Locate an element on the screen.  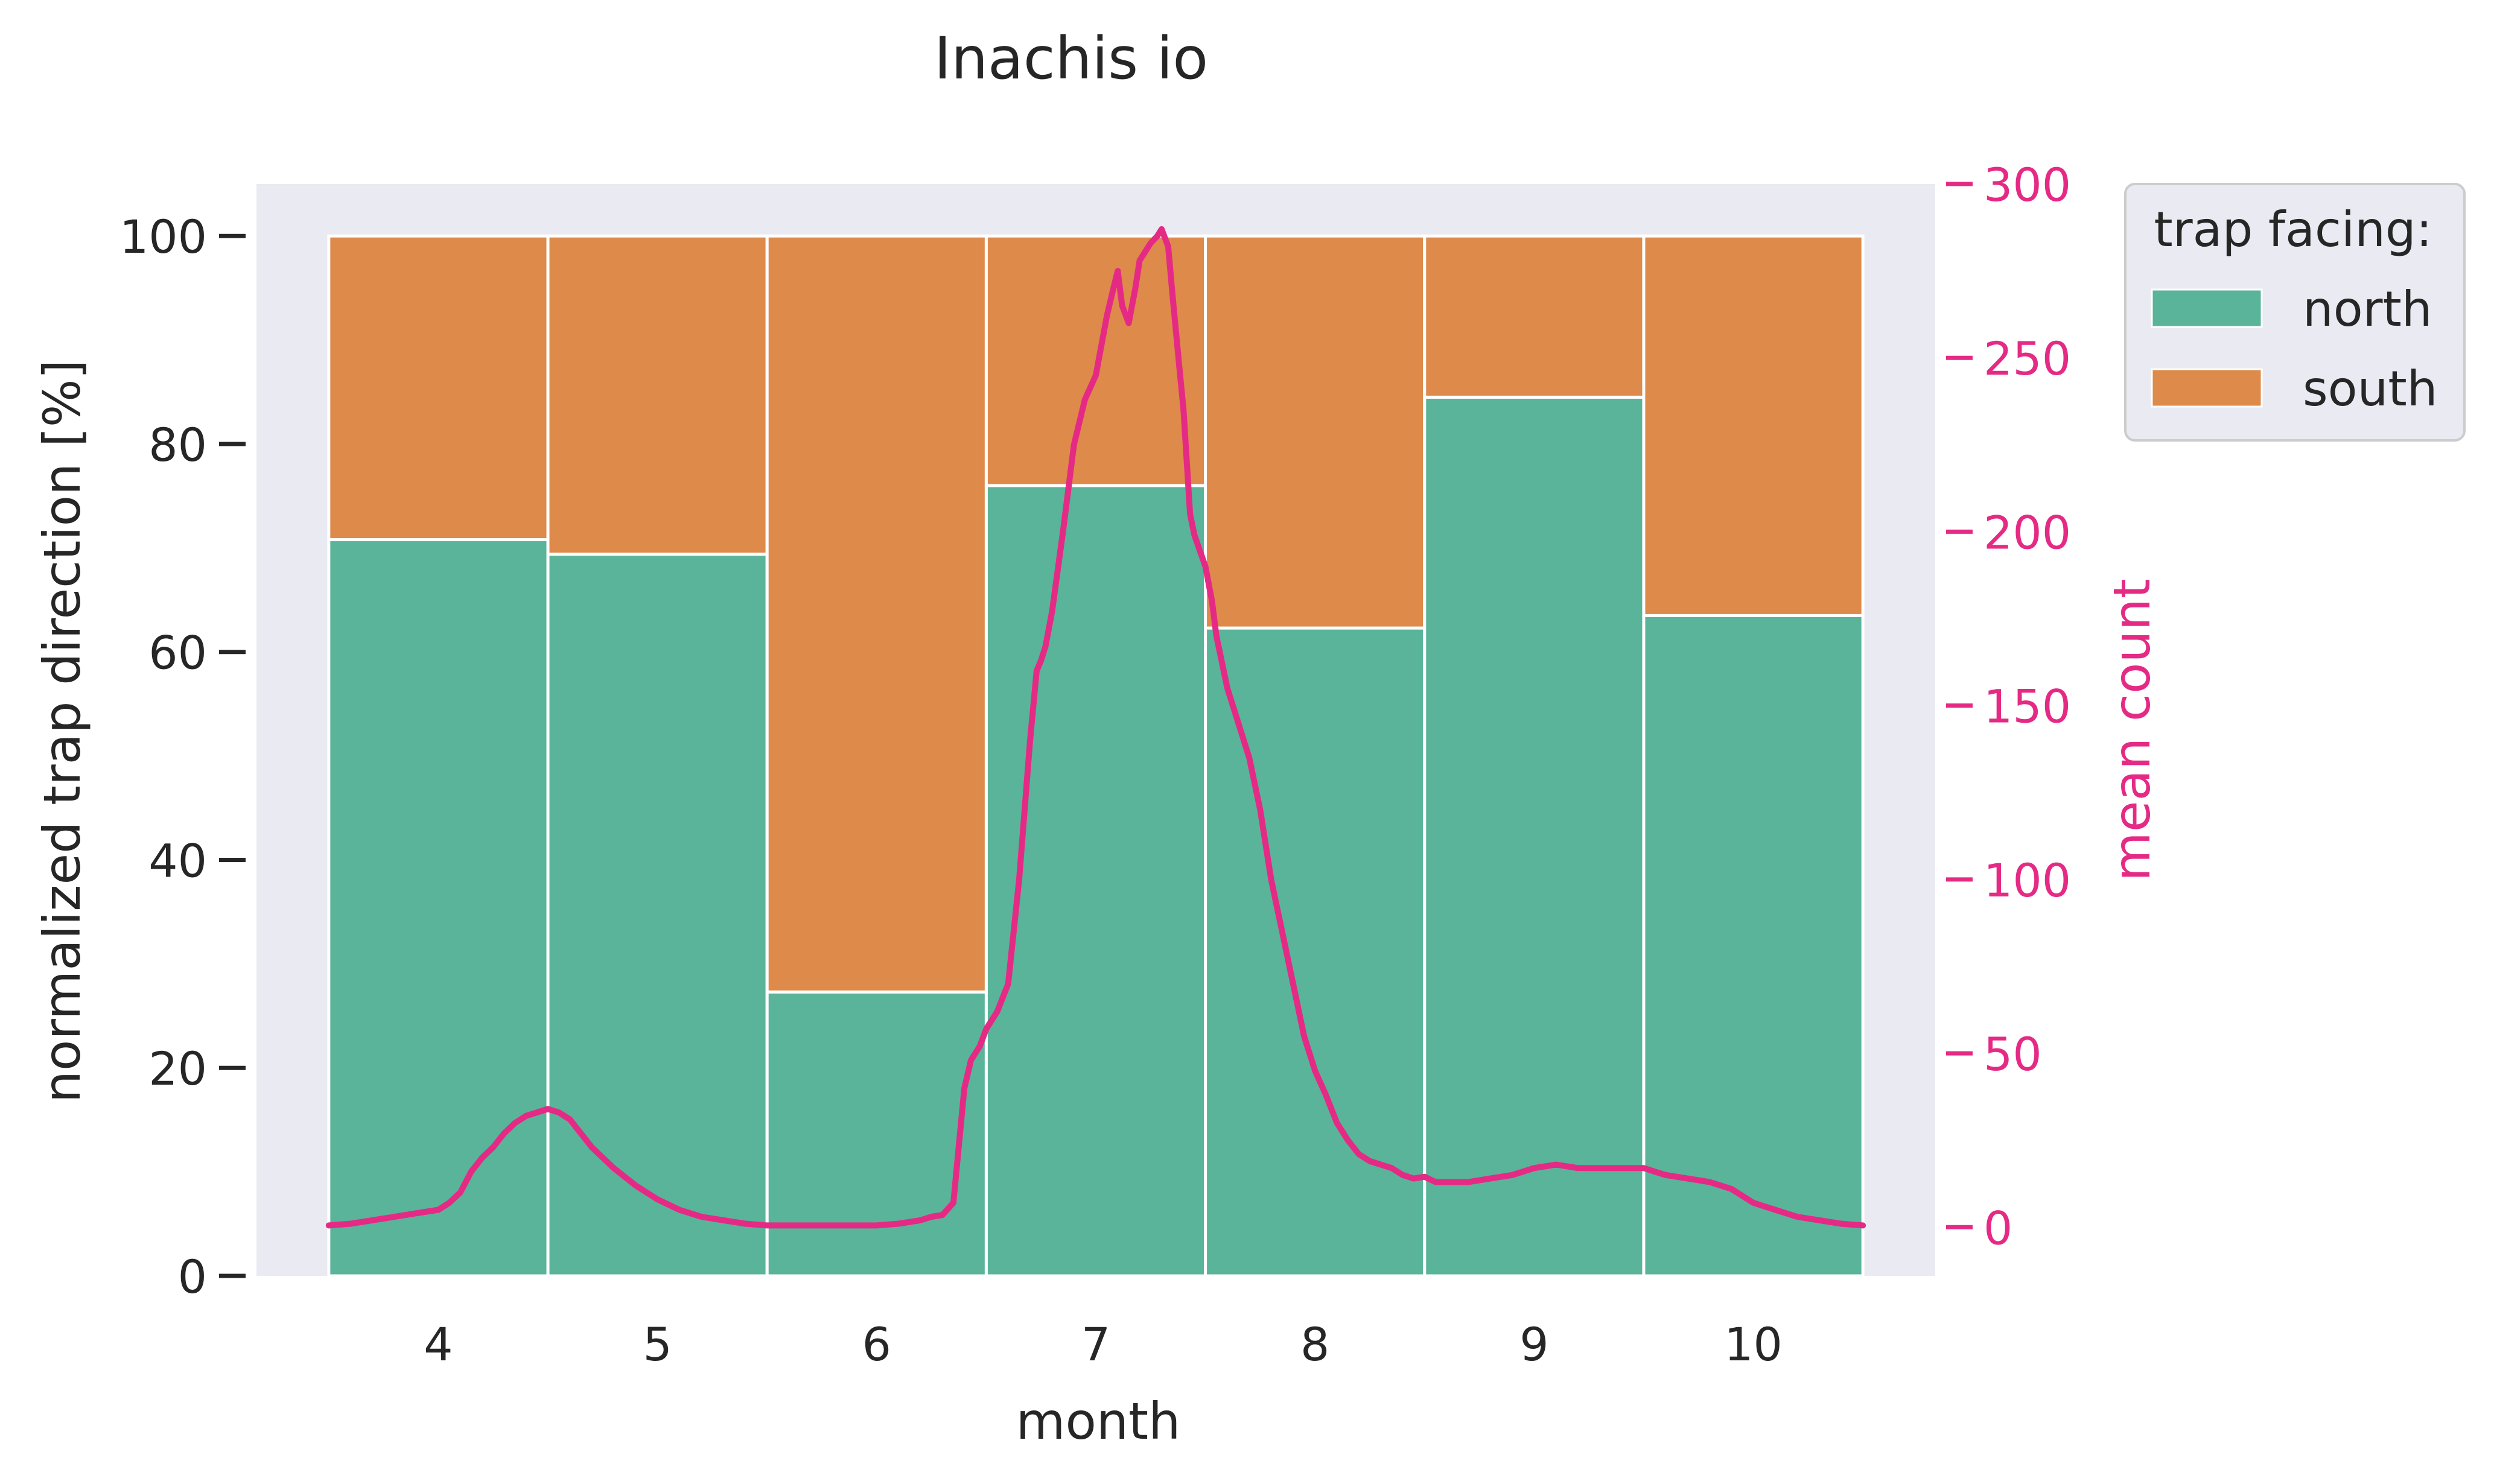
y-tick-label: 0 is located at coordinates (192, 1277).